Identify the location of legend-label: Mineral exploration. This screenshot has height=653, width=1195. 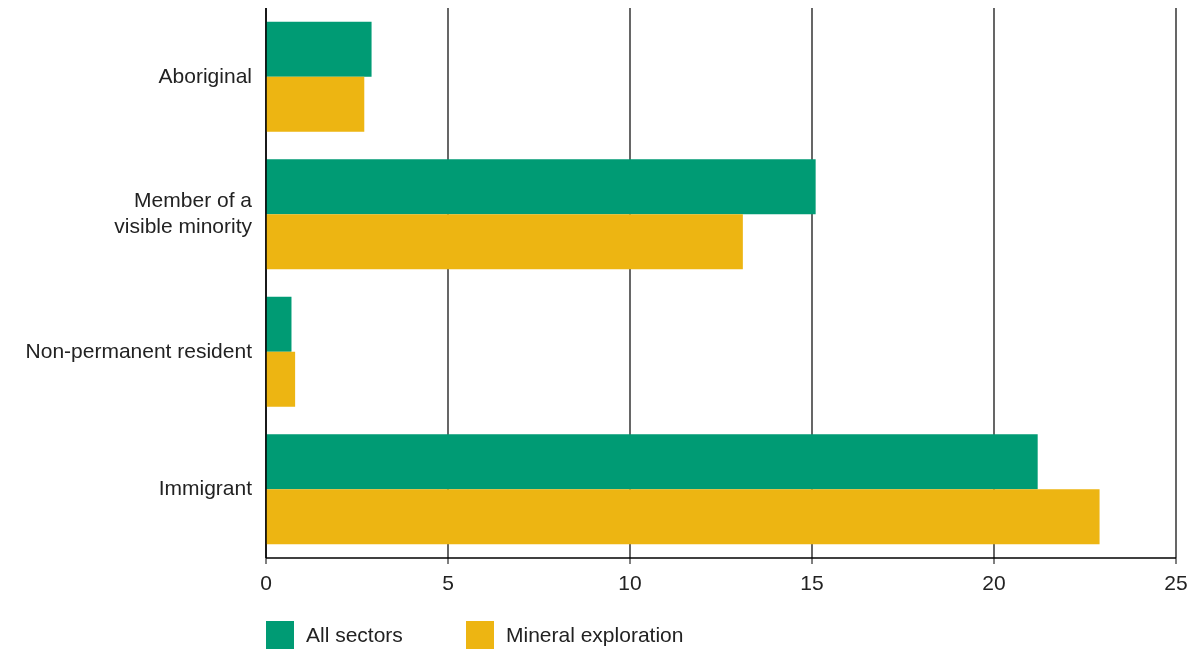
(595, 634).